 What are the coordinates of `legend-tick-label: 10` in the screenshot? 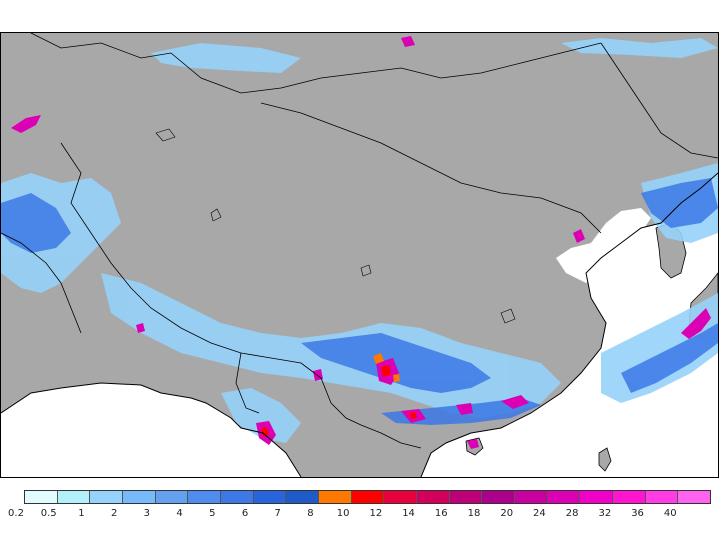 It's located at (343, 513).